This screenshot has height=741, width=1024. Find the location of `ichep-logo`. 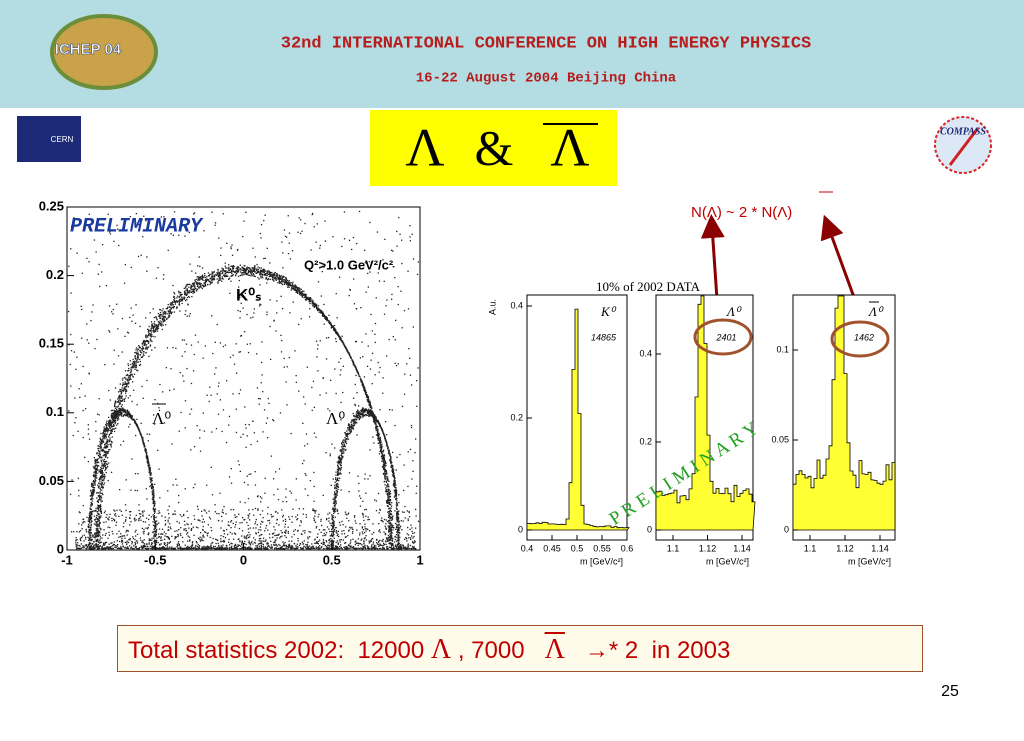

ichep-logo is located at coordinates (104, 52).